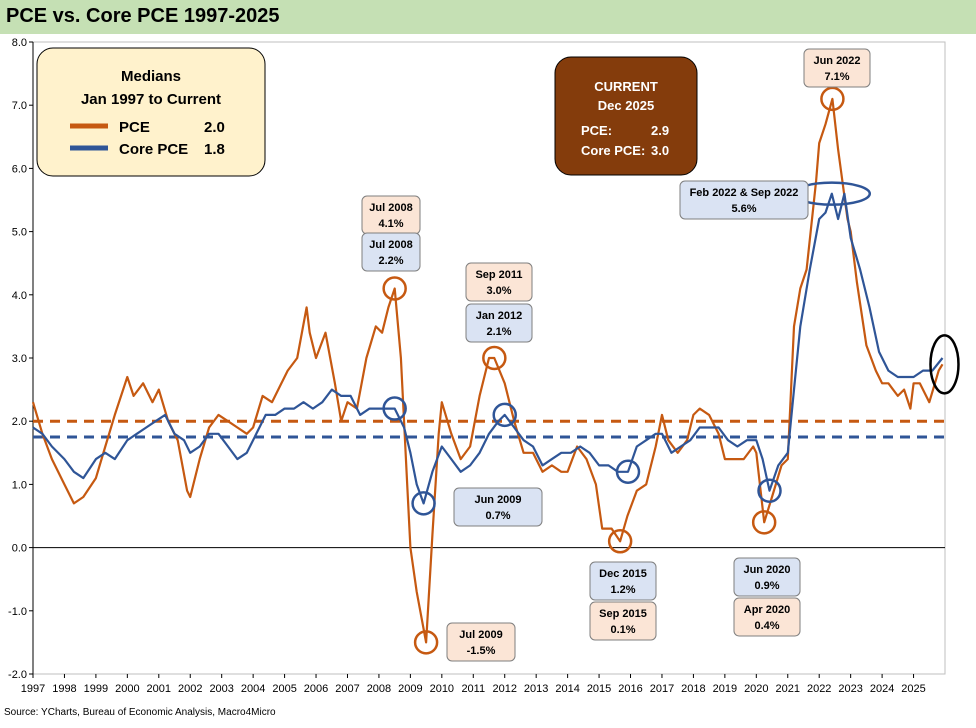 The height and width of the screenshot is (728, 976). What do you see at coordinates (766, 626) in the screenshot?
I see `callout-value: 0.4%` at bounding box center [766, 626].